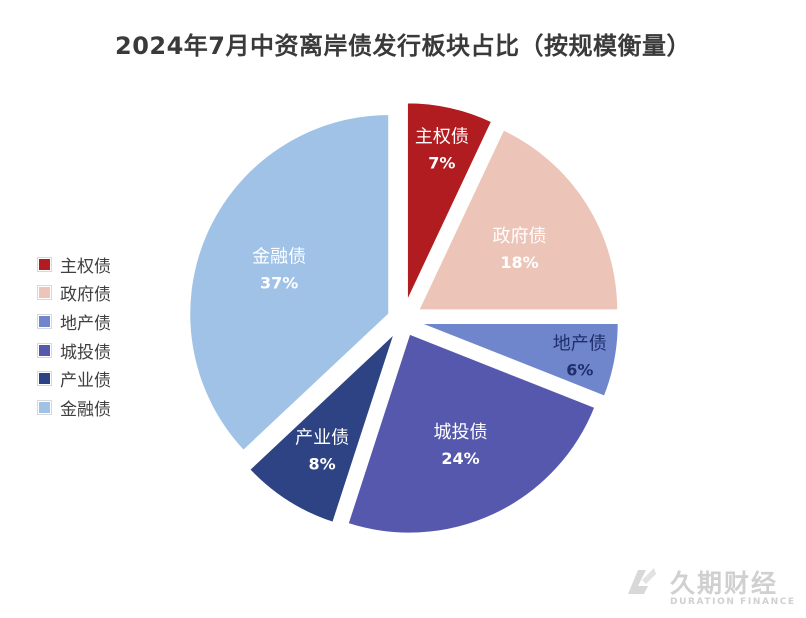 The image size is (806, 618). I want to click on slice-value-label: 7%, so click(441, 162).